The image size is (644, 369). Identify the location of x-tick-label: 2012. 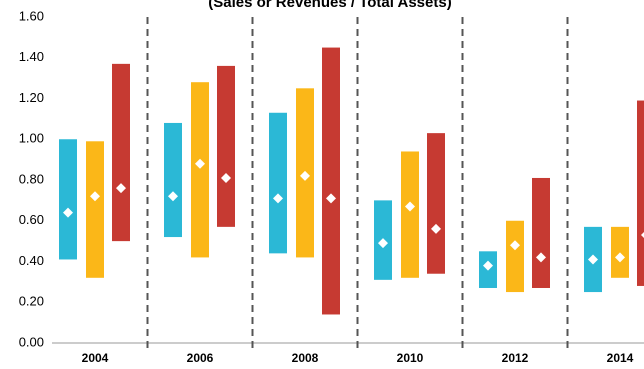
(515, 358).